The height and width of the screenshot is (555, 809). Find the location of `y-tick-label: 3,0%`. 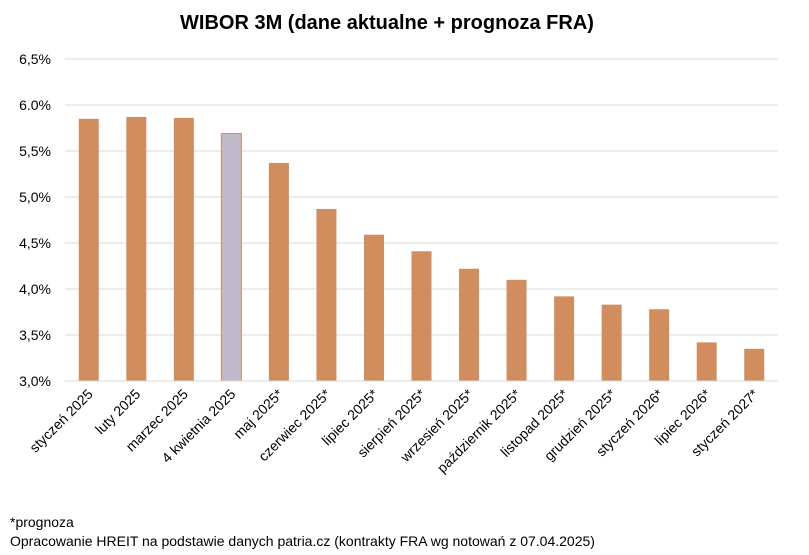

y-tick-label: 3,0% is located at coordinates (35, 381).